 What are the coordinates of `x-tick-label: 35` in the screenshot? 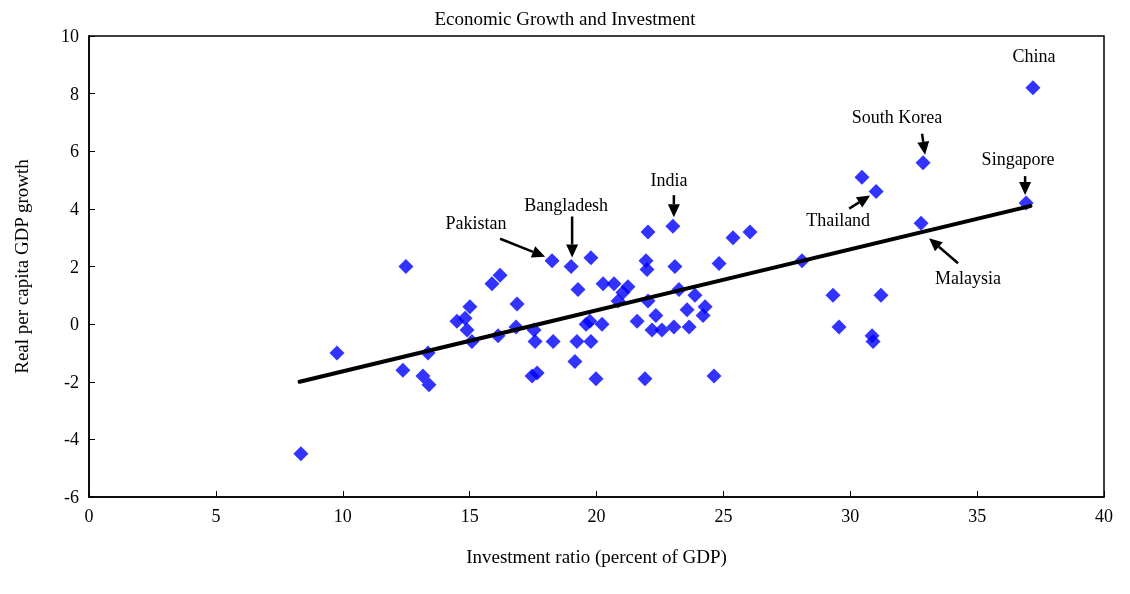 It's located at (977, 516).